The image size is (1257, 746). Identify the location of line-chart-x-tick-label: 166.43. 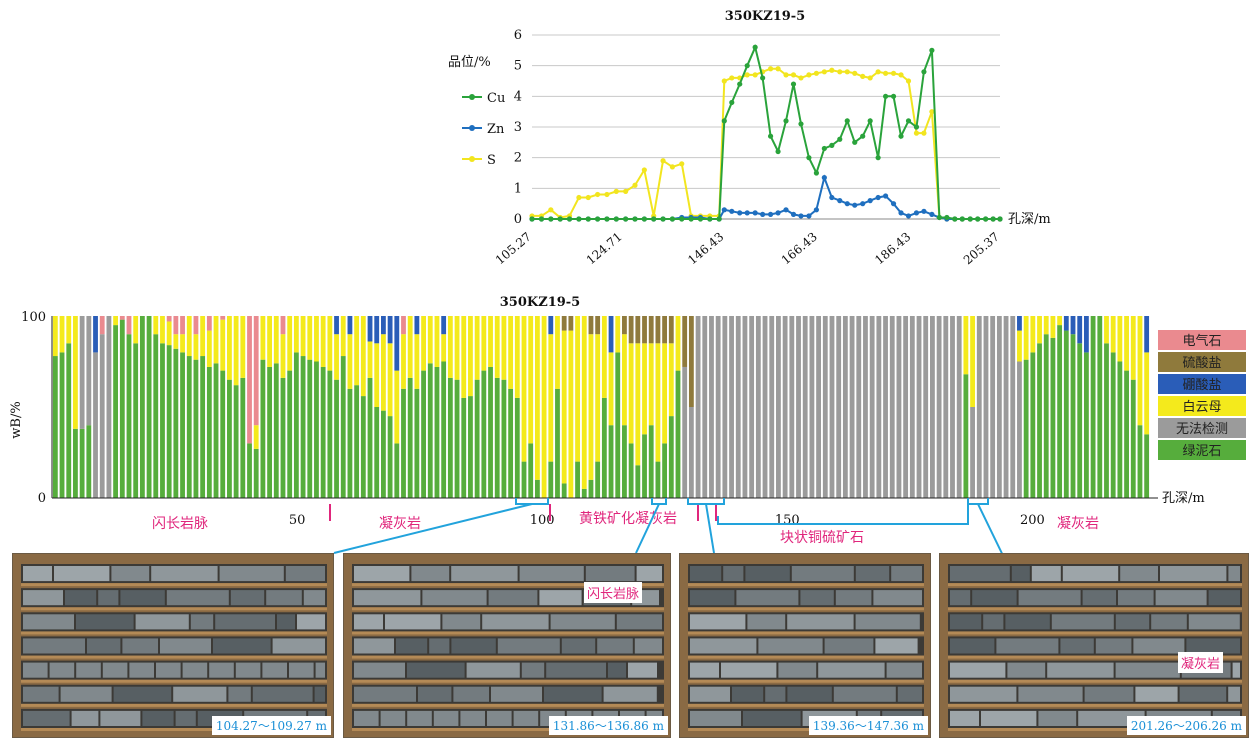
(799, 249).